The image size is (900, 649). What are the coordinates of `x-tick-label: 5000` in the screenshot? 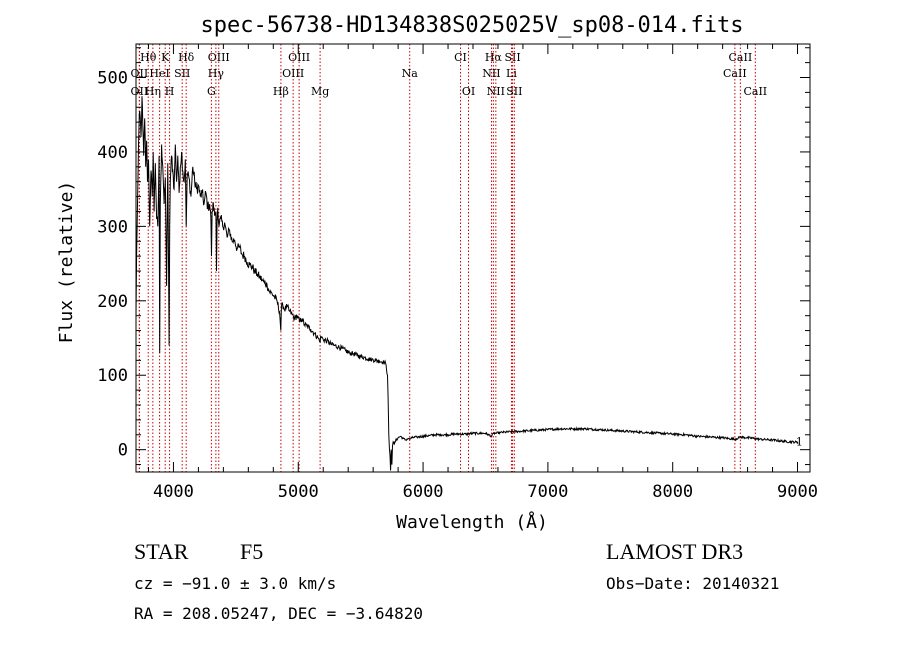 It's located at (298, 492).